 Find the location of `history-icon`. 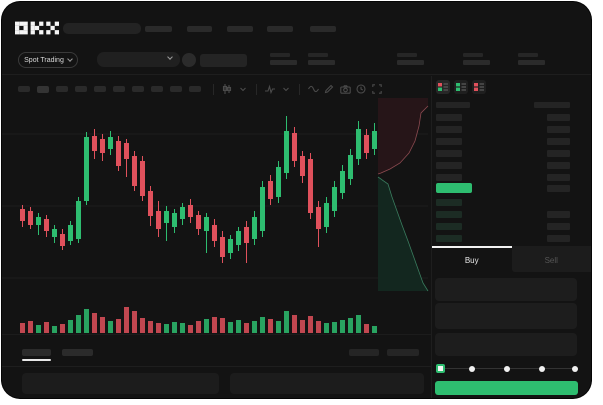

history-icon is located at coordinates (361, 89).